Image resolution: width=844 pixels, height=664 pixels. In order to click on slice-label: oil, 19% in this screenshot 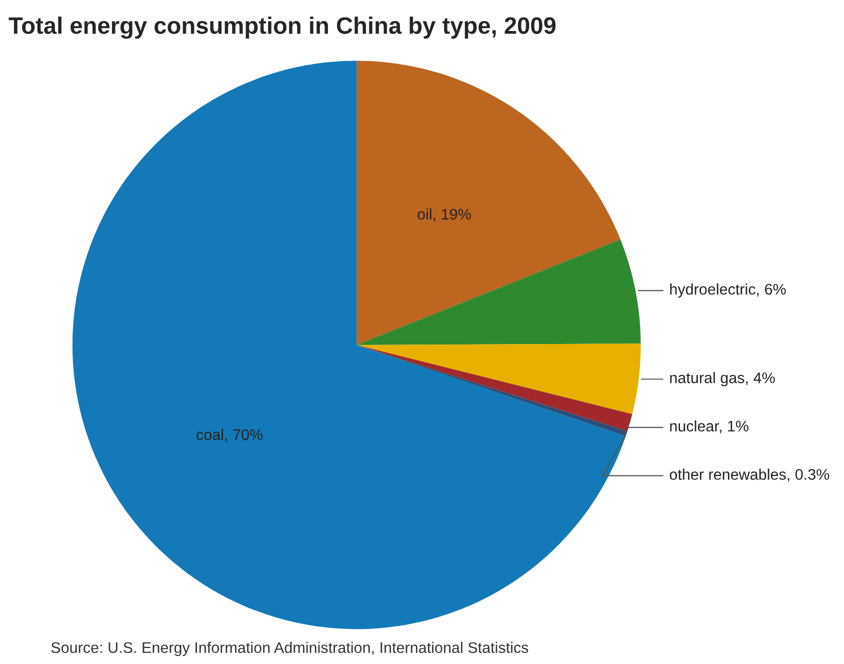, I will do `click(444, 215)`.